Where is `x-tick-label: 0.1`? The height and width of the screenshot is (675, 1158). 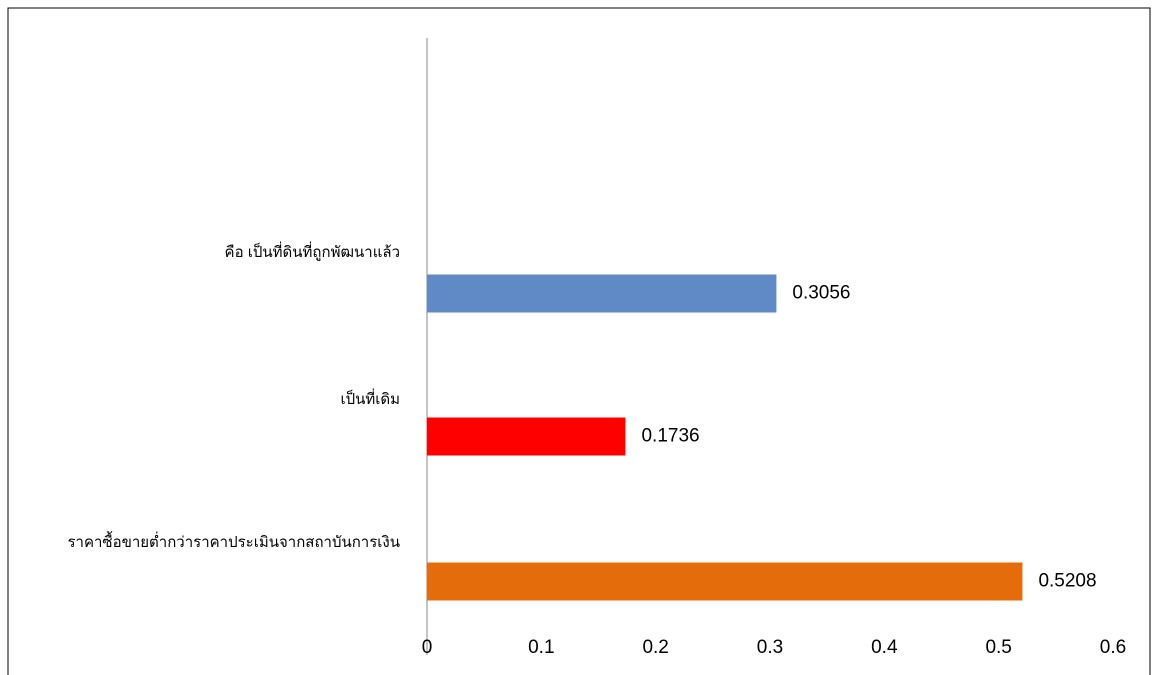 x-tick-label: 0.1 is located at coordinates (541, 647).